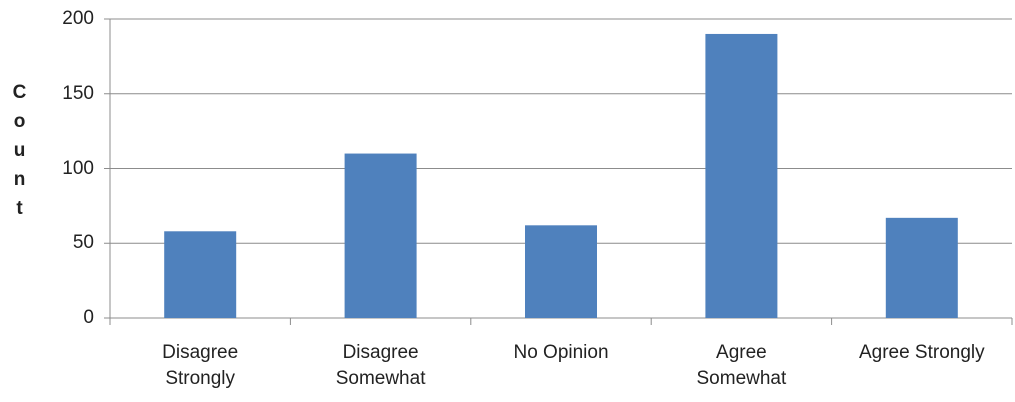 The height and width of the screenshot is (402, 1015). What do you see at coordinates (921, 352) in the screenshot?
I see `x-tick-label: Agree Strongly` at bounding box center [921, 352].